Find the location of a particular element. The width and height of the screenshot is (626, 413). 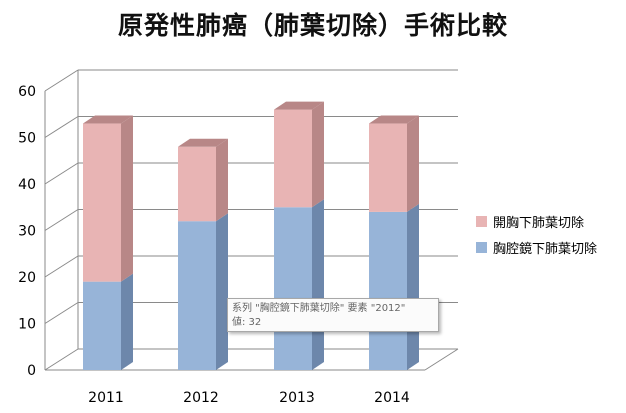

bar-open-2013 is located at coordinates (293, 158).